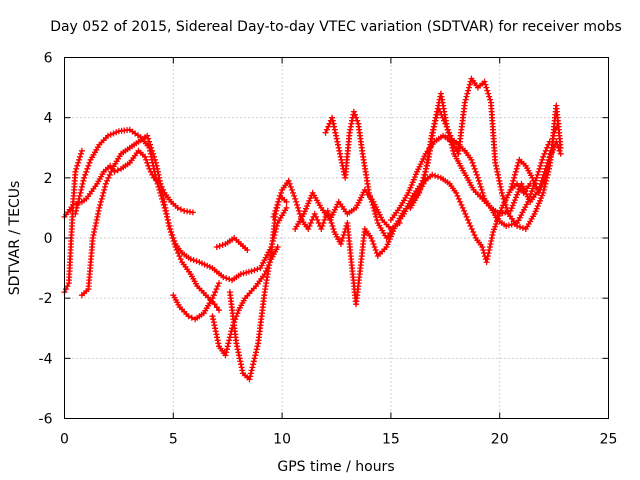 This screenshot has height=480, width=640. Describe the element at coordinates (46, 420) in the screenshot. I see `y-tick-label: -6` at that location.